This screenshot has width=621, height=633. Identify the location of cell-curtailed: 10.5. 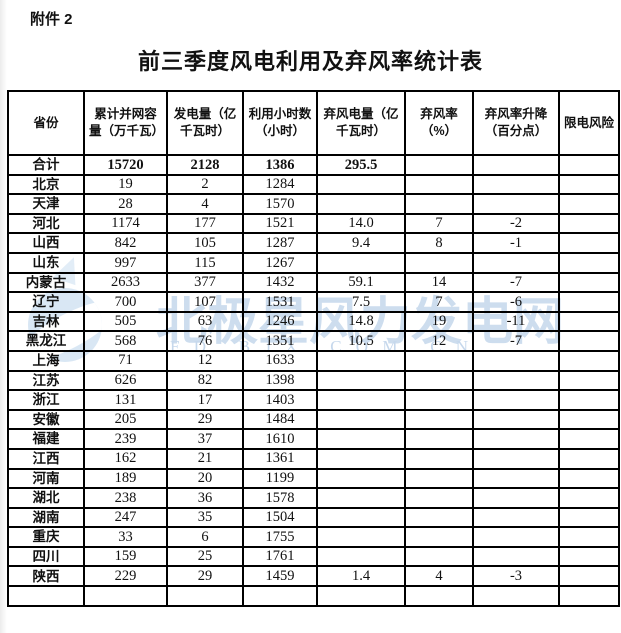
(361, 341).